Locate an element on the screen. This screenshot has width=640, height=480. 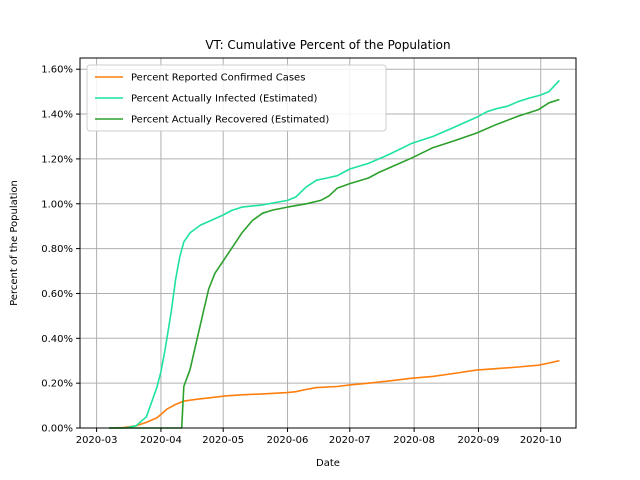
x-tick-label: 2020-05 is located at coordinates (223, 440).